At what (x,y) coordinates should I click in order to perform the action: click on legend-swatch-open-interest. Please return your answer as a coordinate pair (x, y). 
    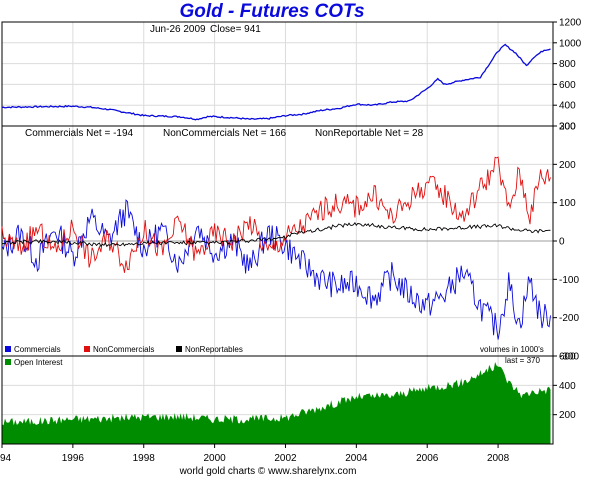
    Looking at the image, I should click on (8, 362).